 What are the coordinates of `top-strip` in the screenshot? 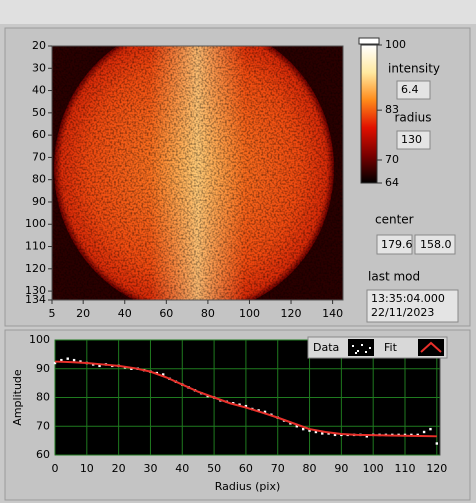 It's located at (238, 12).